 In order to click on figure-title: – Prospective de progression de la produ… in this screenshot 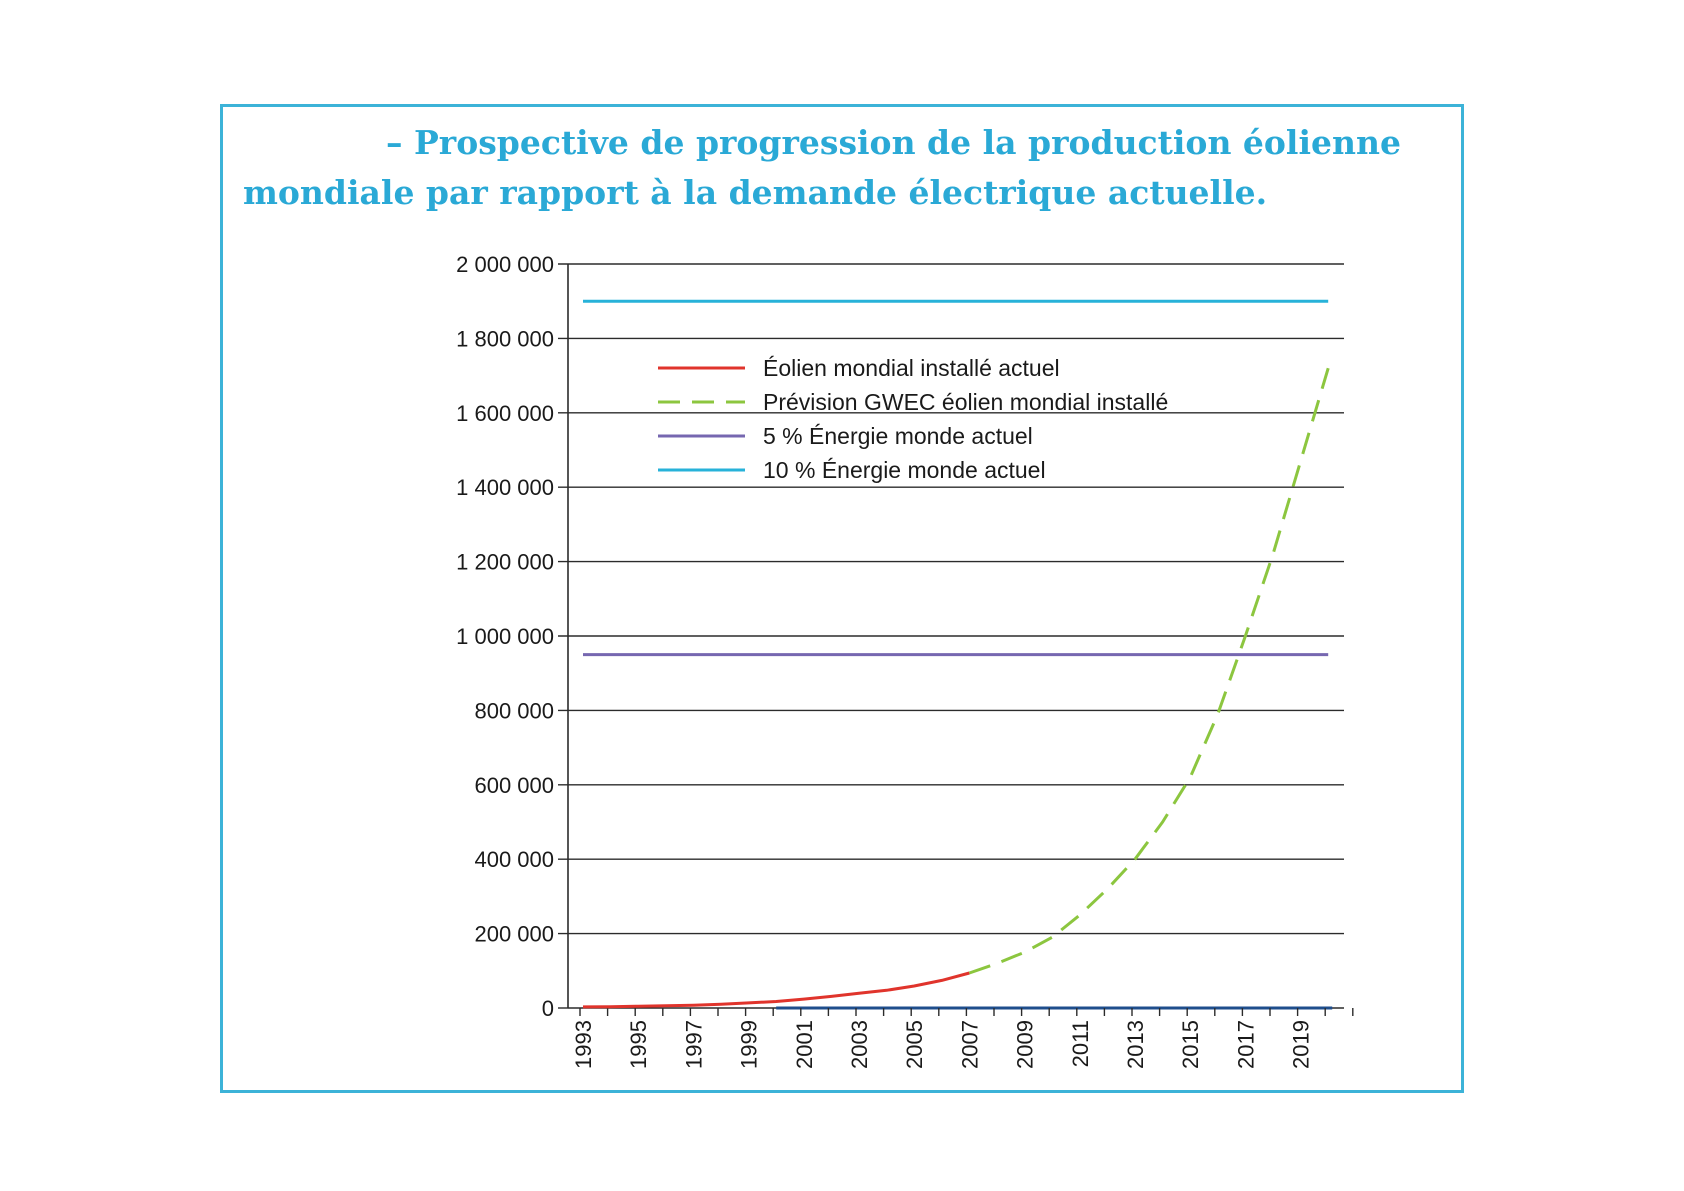, I will do `click(848, 168)`.